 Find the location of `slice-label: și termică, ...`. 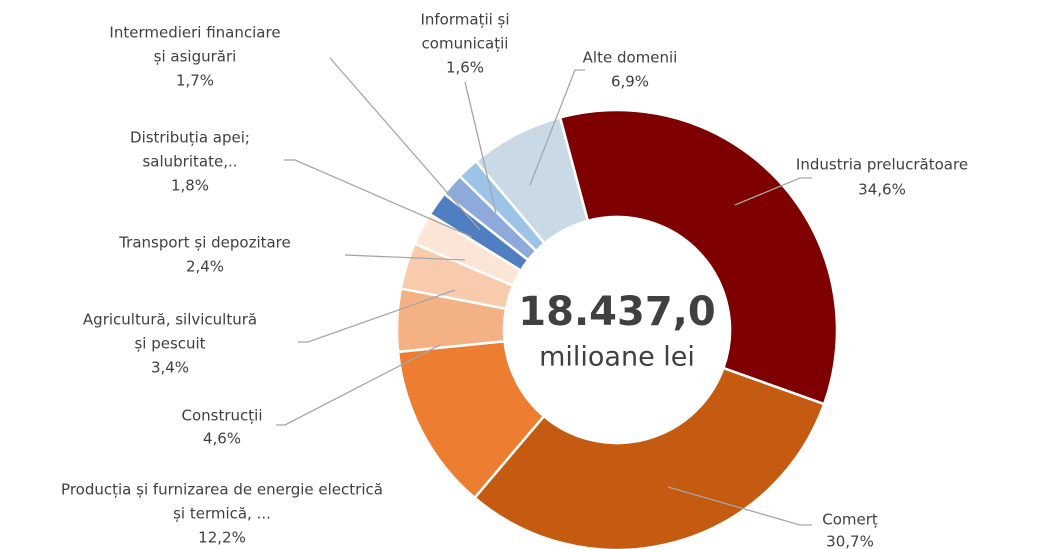

slice-label: și termică, ... is located at coordinates (222, 514).